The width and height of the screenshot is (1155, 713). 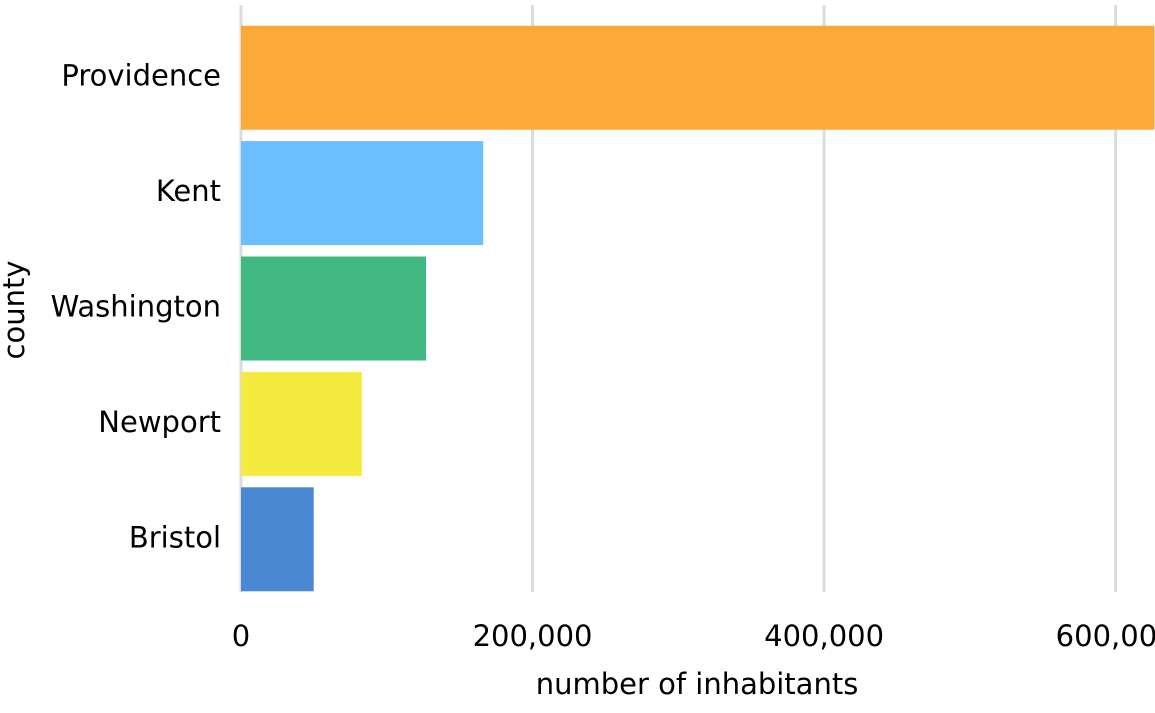 What do you see at coordinates (824, 636) in the screenshot?
I see `x-tick-label: 400,000` at bounding box center [824, 636].